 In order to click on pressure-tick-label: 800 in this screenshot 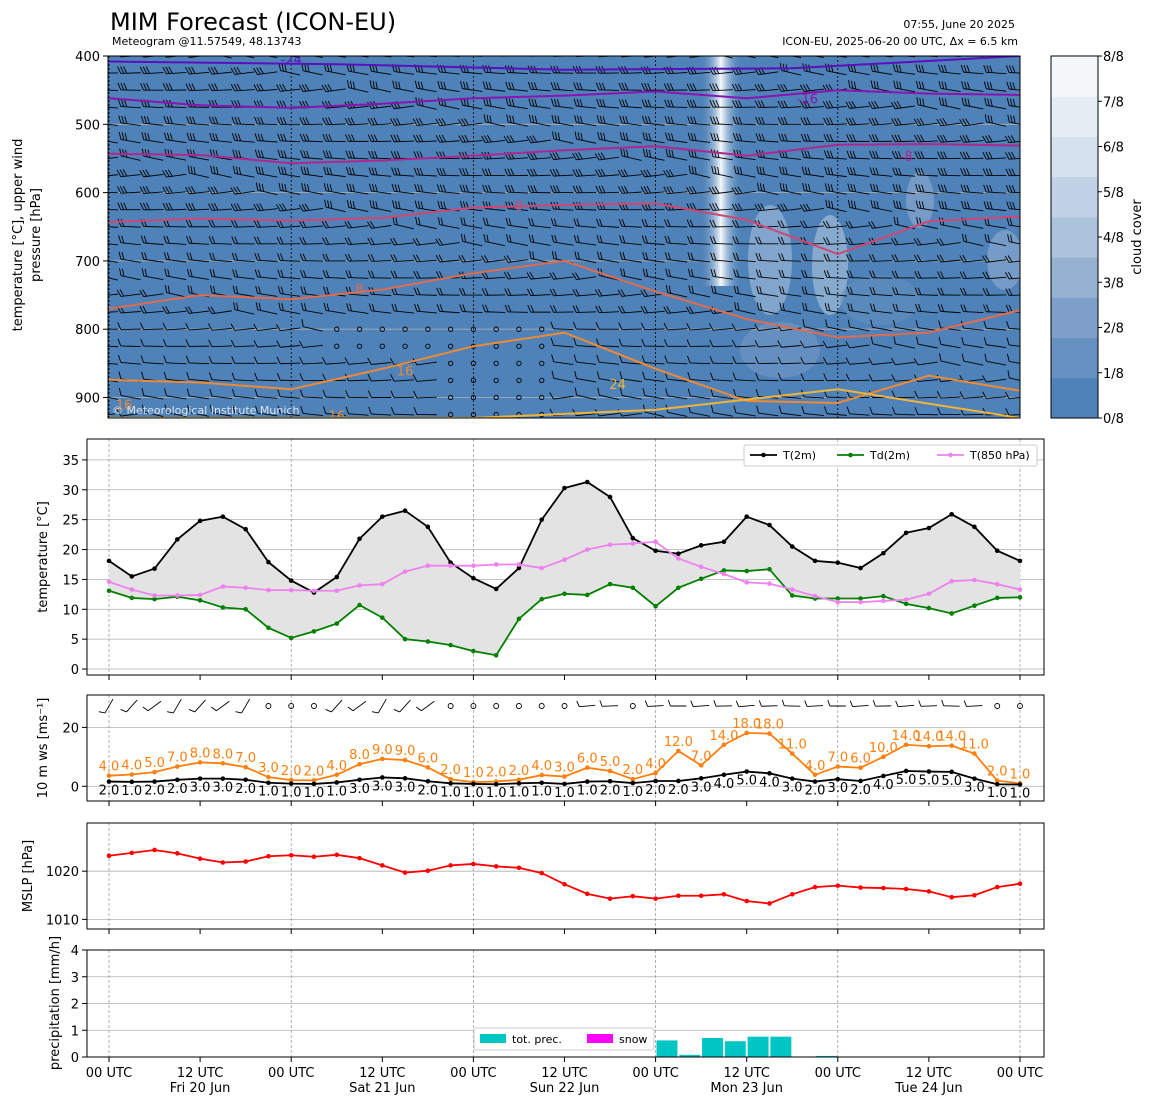, I will do `click(87, 330)`.